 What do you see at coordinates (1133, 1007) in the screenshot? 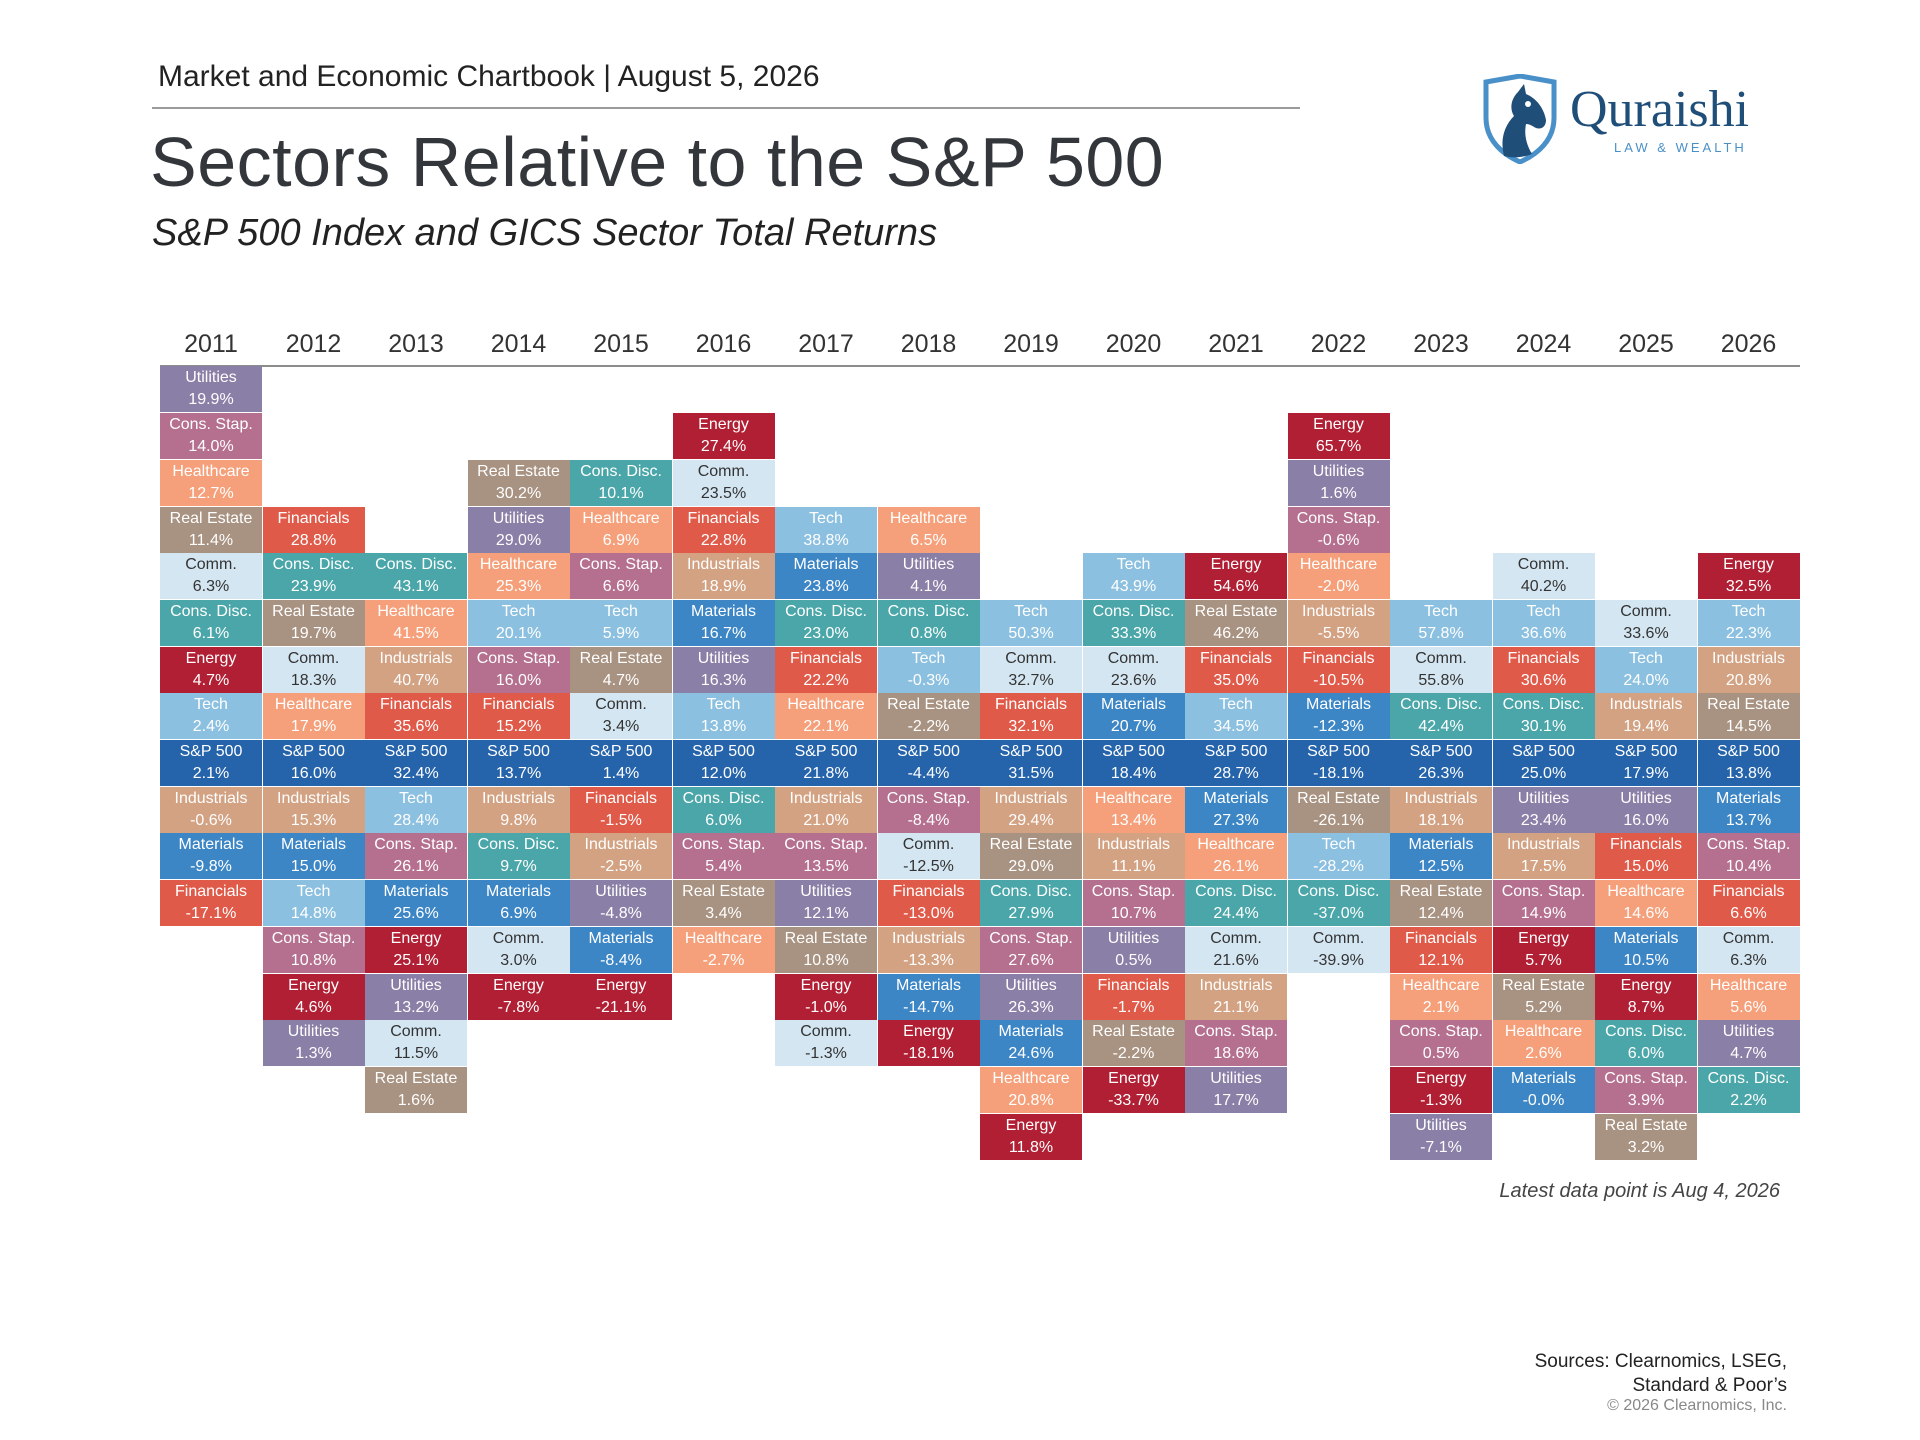
I see `sector-return: -1.7%` at bounding box center [1133, 1007].